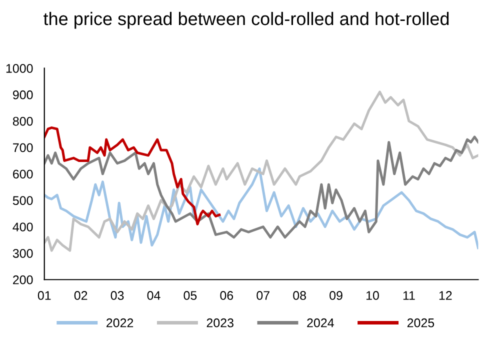  Describe the element at coordinates (420, 323) in the screenshot. I see `legend-label: 2025` at that location.